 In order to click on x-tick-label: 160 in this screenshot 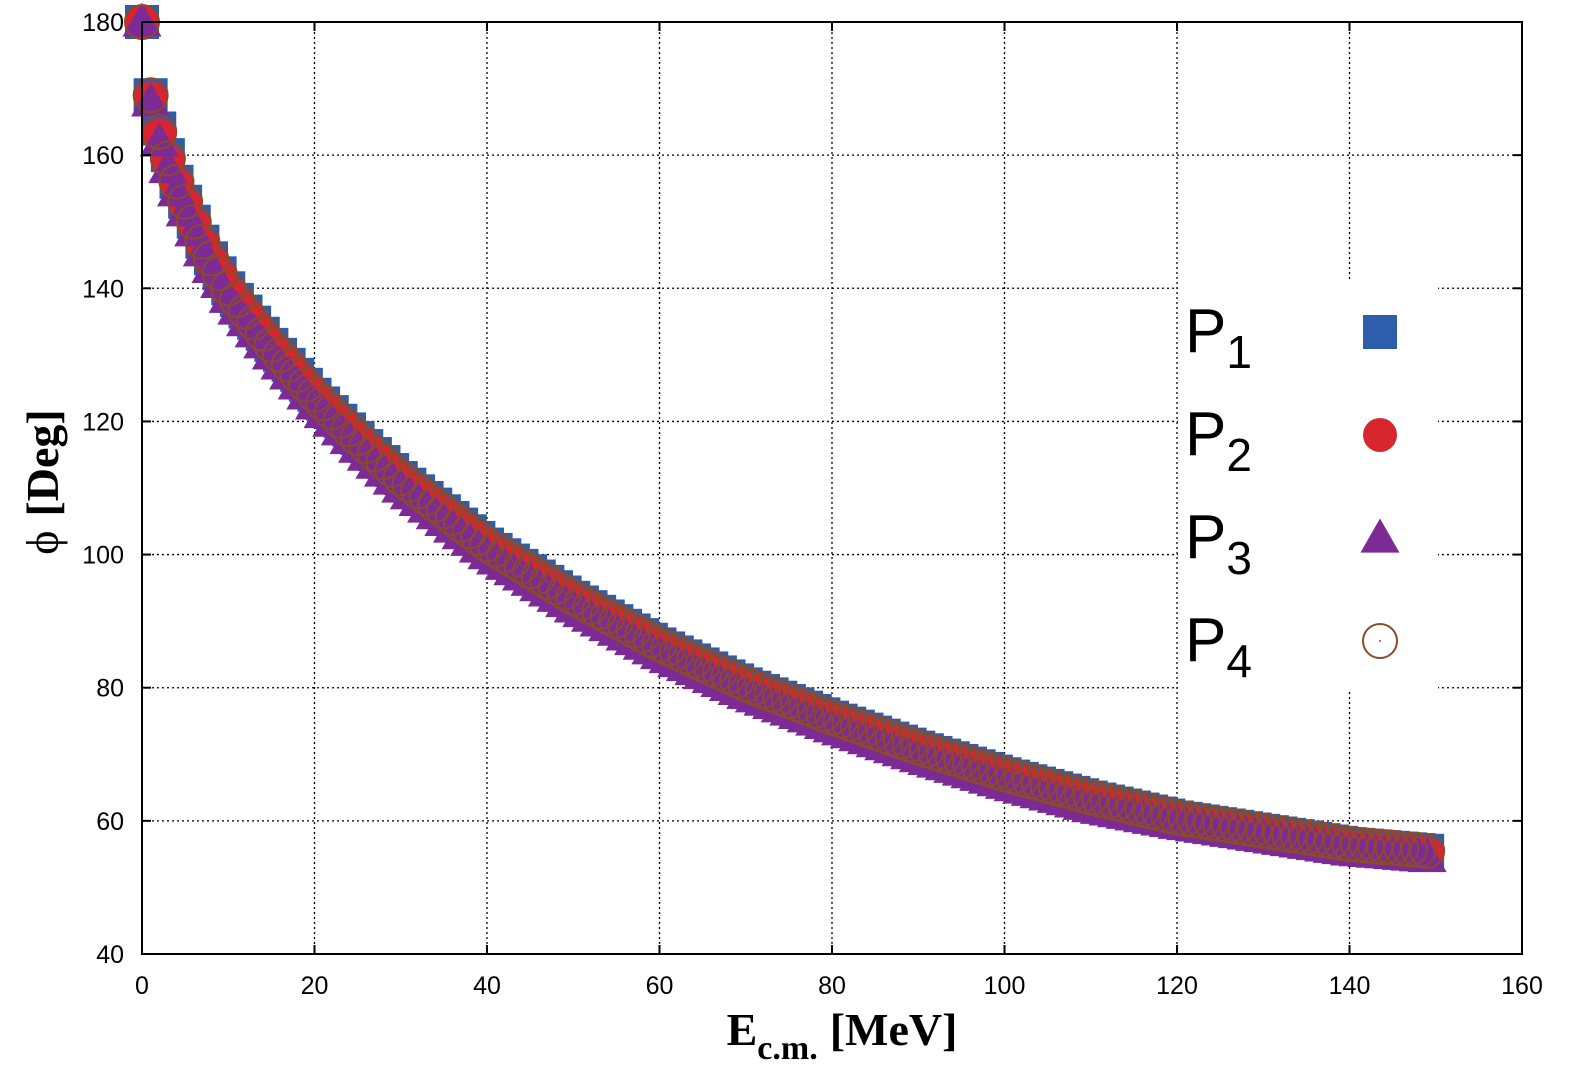, I will do `click(1522, 986)`.